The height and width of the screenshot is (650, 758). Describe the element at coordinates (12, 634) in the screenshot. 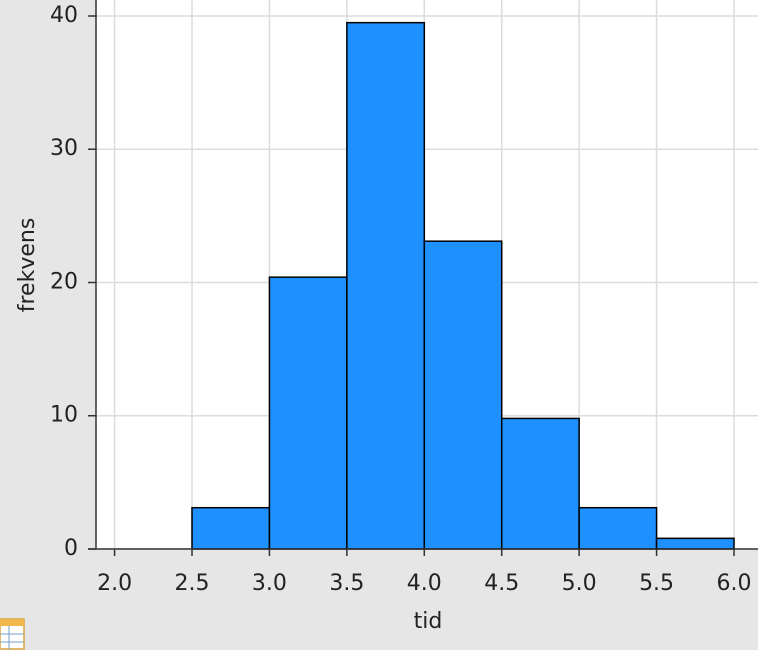

I see `table-icon` at that location.